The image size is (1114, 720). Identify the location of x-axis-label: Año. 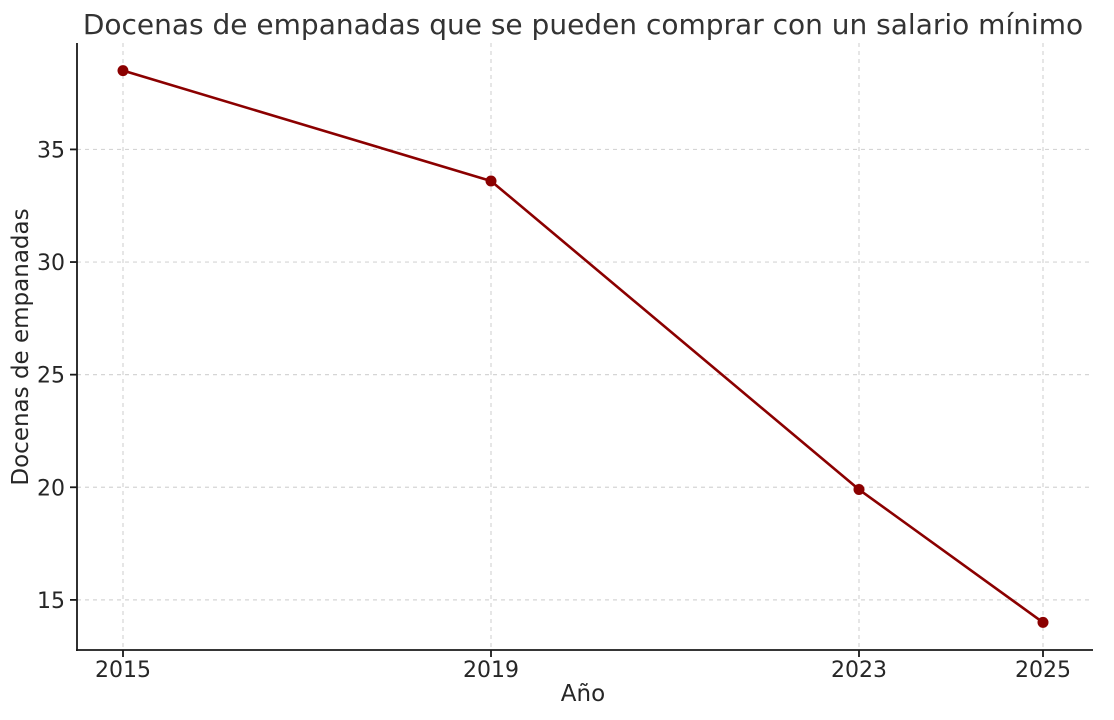
(583, 694).